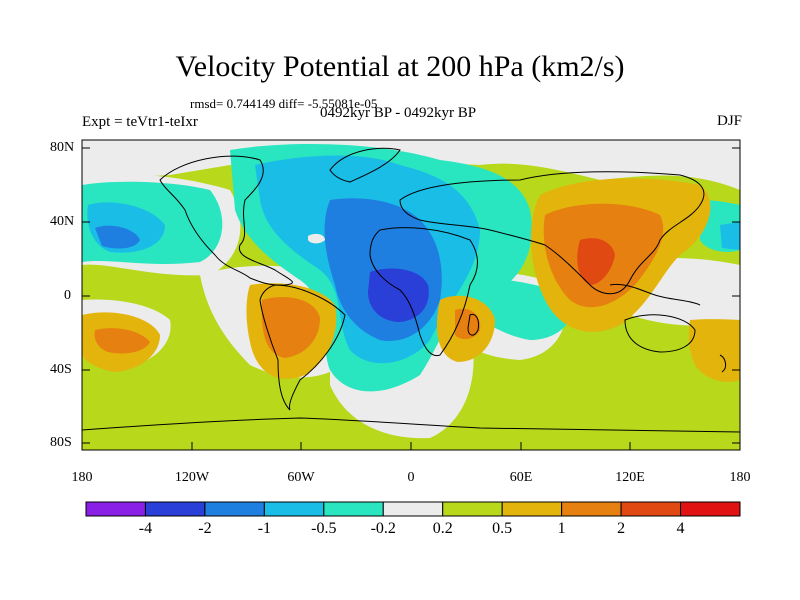 This screenshot has width=800, height=600. Describe the element at coordinates (561, 528) in the screenshot. I see `colorbar-label: 1` at that location.